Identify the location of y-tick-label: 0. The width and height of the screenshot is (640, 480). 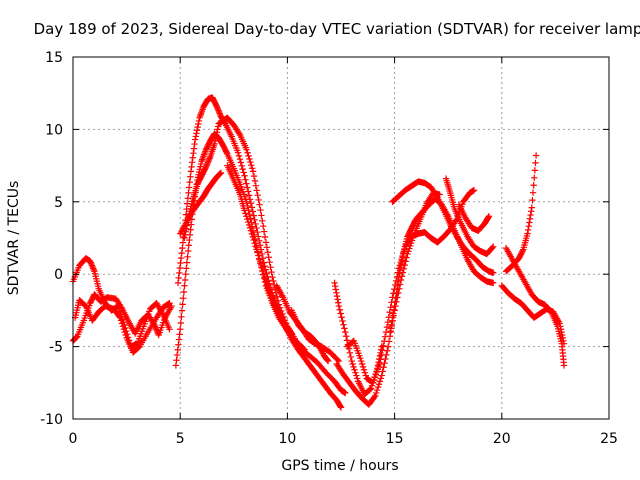
(58, 275).